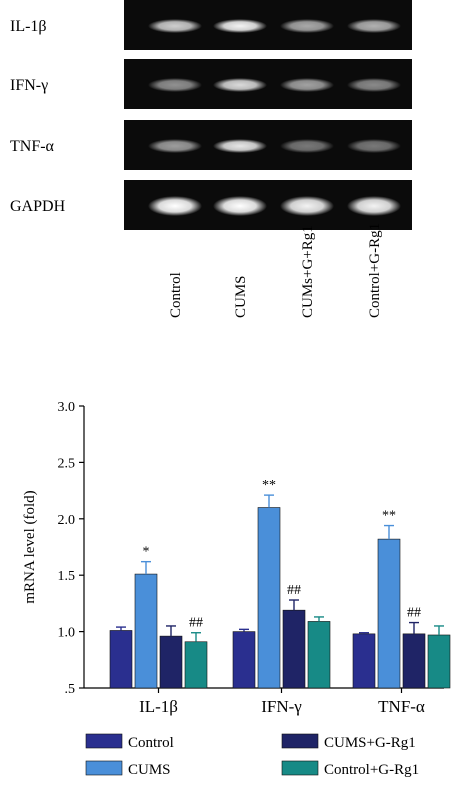 The image size is (474, 786). I want to click on lane-label: CUMS, so click(241, 296).